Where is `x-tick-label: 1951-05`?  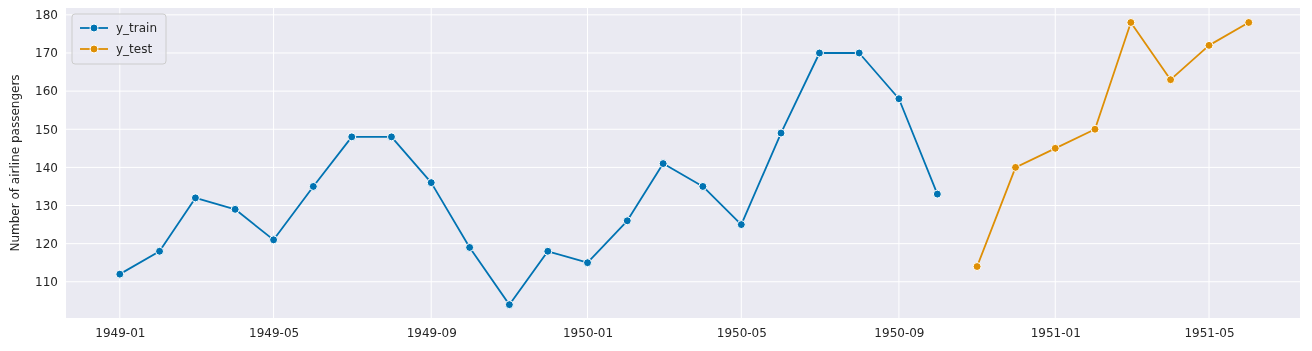
x-tick-label: 1951-05 is located at coordinates (1209, 332).